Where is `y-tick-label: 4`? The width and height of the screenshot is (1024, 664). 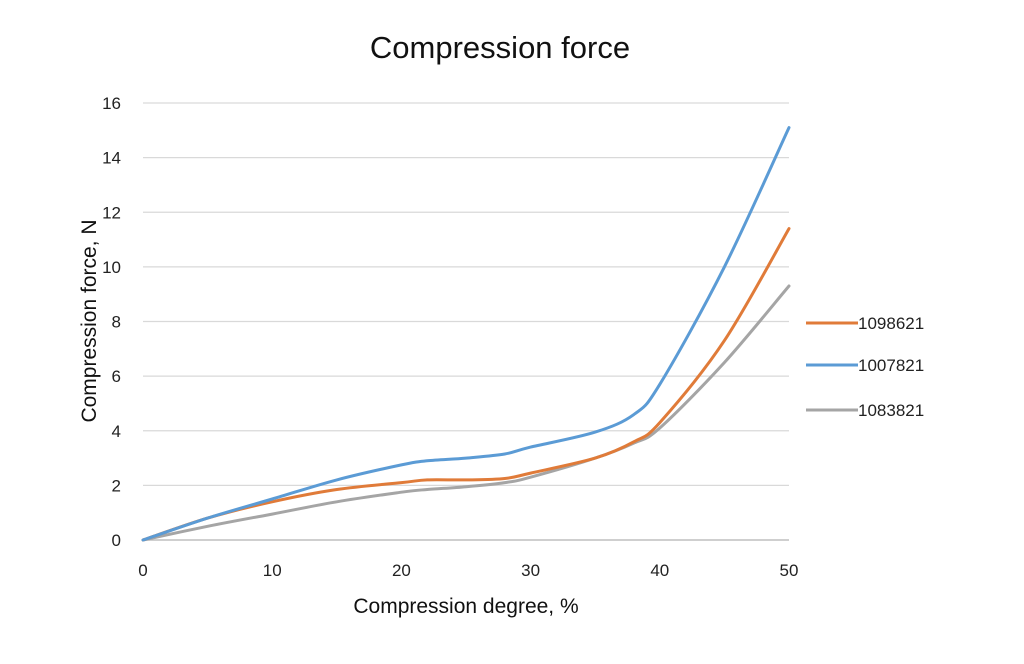 y-tick-label: 4 is located at coordinates (116, 431).